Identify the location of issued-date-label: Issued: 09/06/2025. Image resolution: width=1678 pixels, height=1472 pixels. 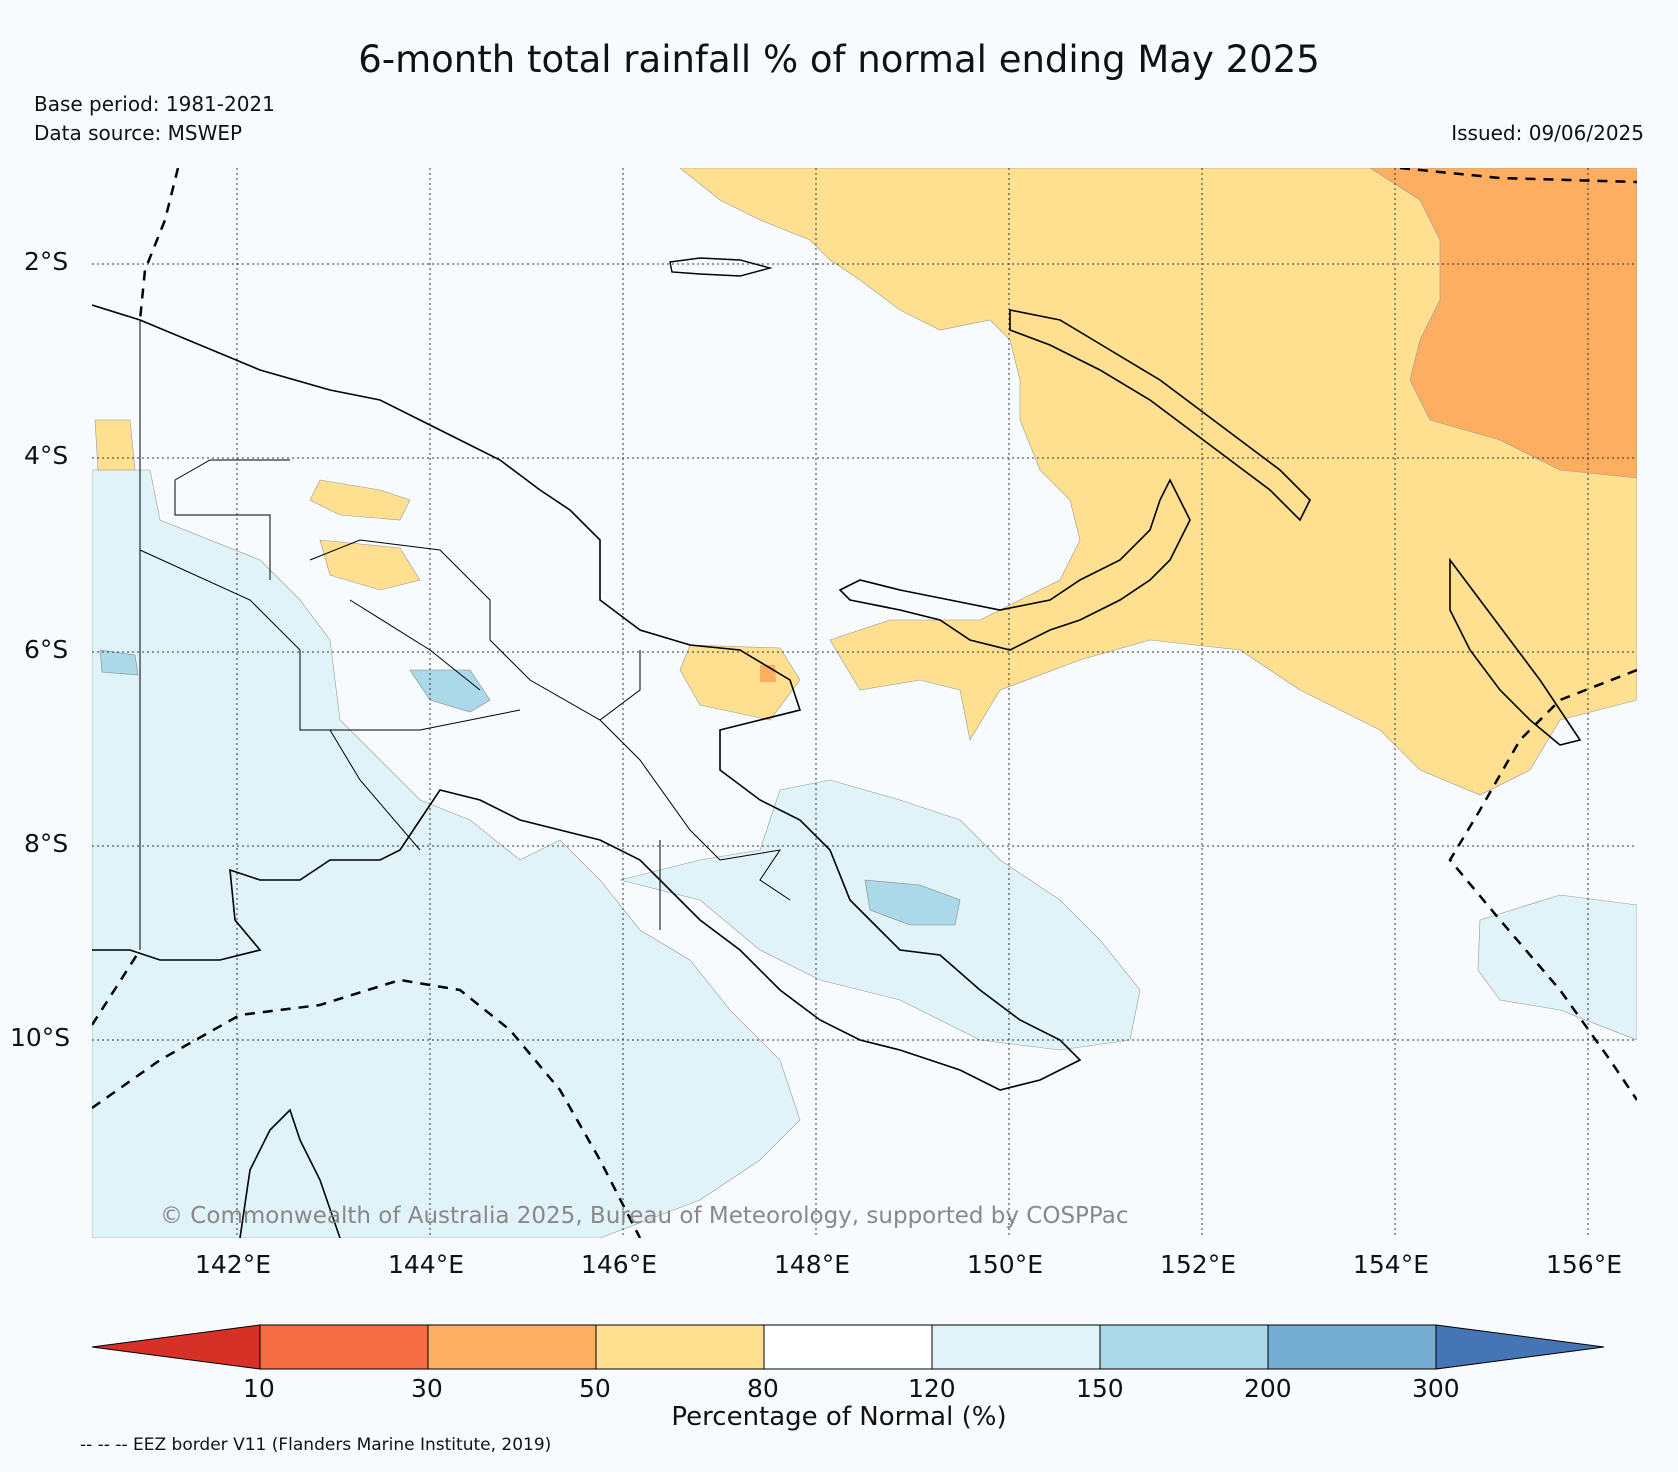
(1547, 133).